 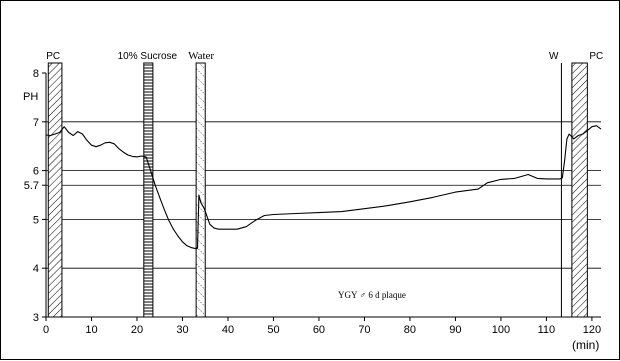 What do you see at coordinates (585, 345) in the screenshot?
I see `x-axis-unit-label: (min)` at bounding box center [585, 345].